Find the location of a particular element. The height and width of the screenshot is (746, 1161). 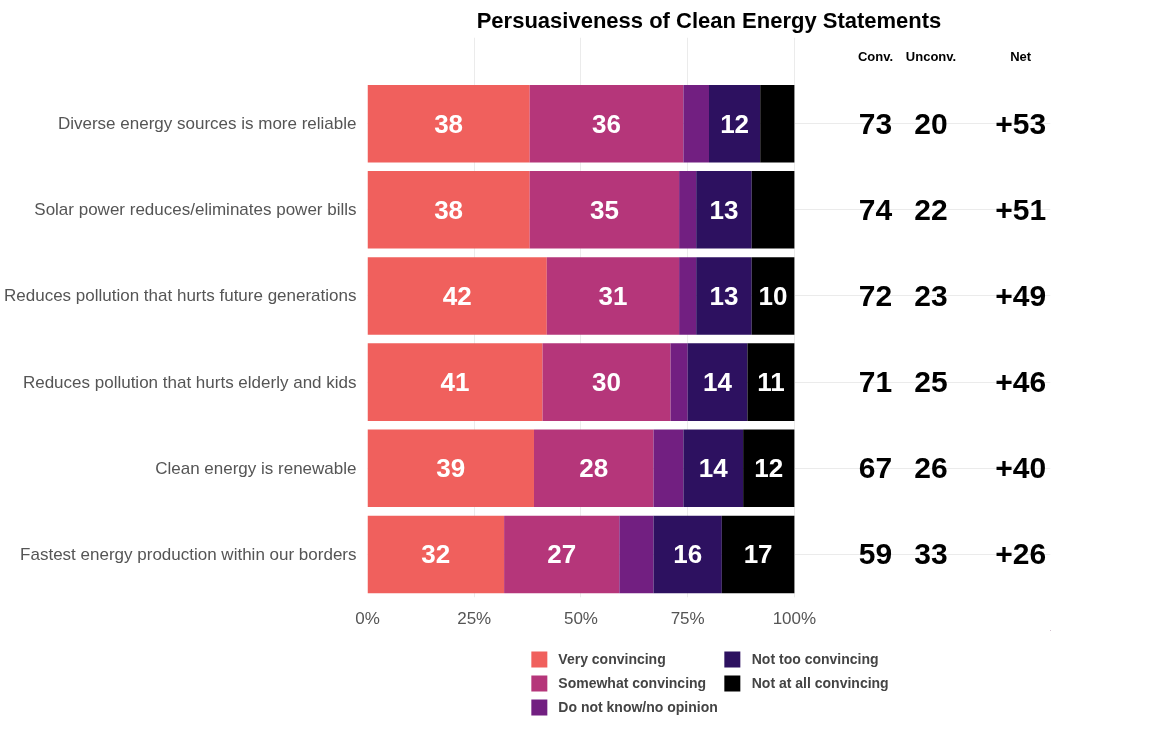

chart-title: Persuasiveness of Clean Energy Statements is located at coordinates (709, 20).